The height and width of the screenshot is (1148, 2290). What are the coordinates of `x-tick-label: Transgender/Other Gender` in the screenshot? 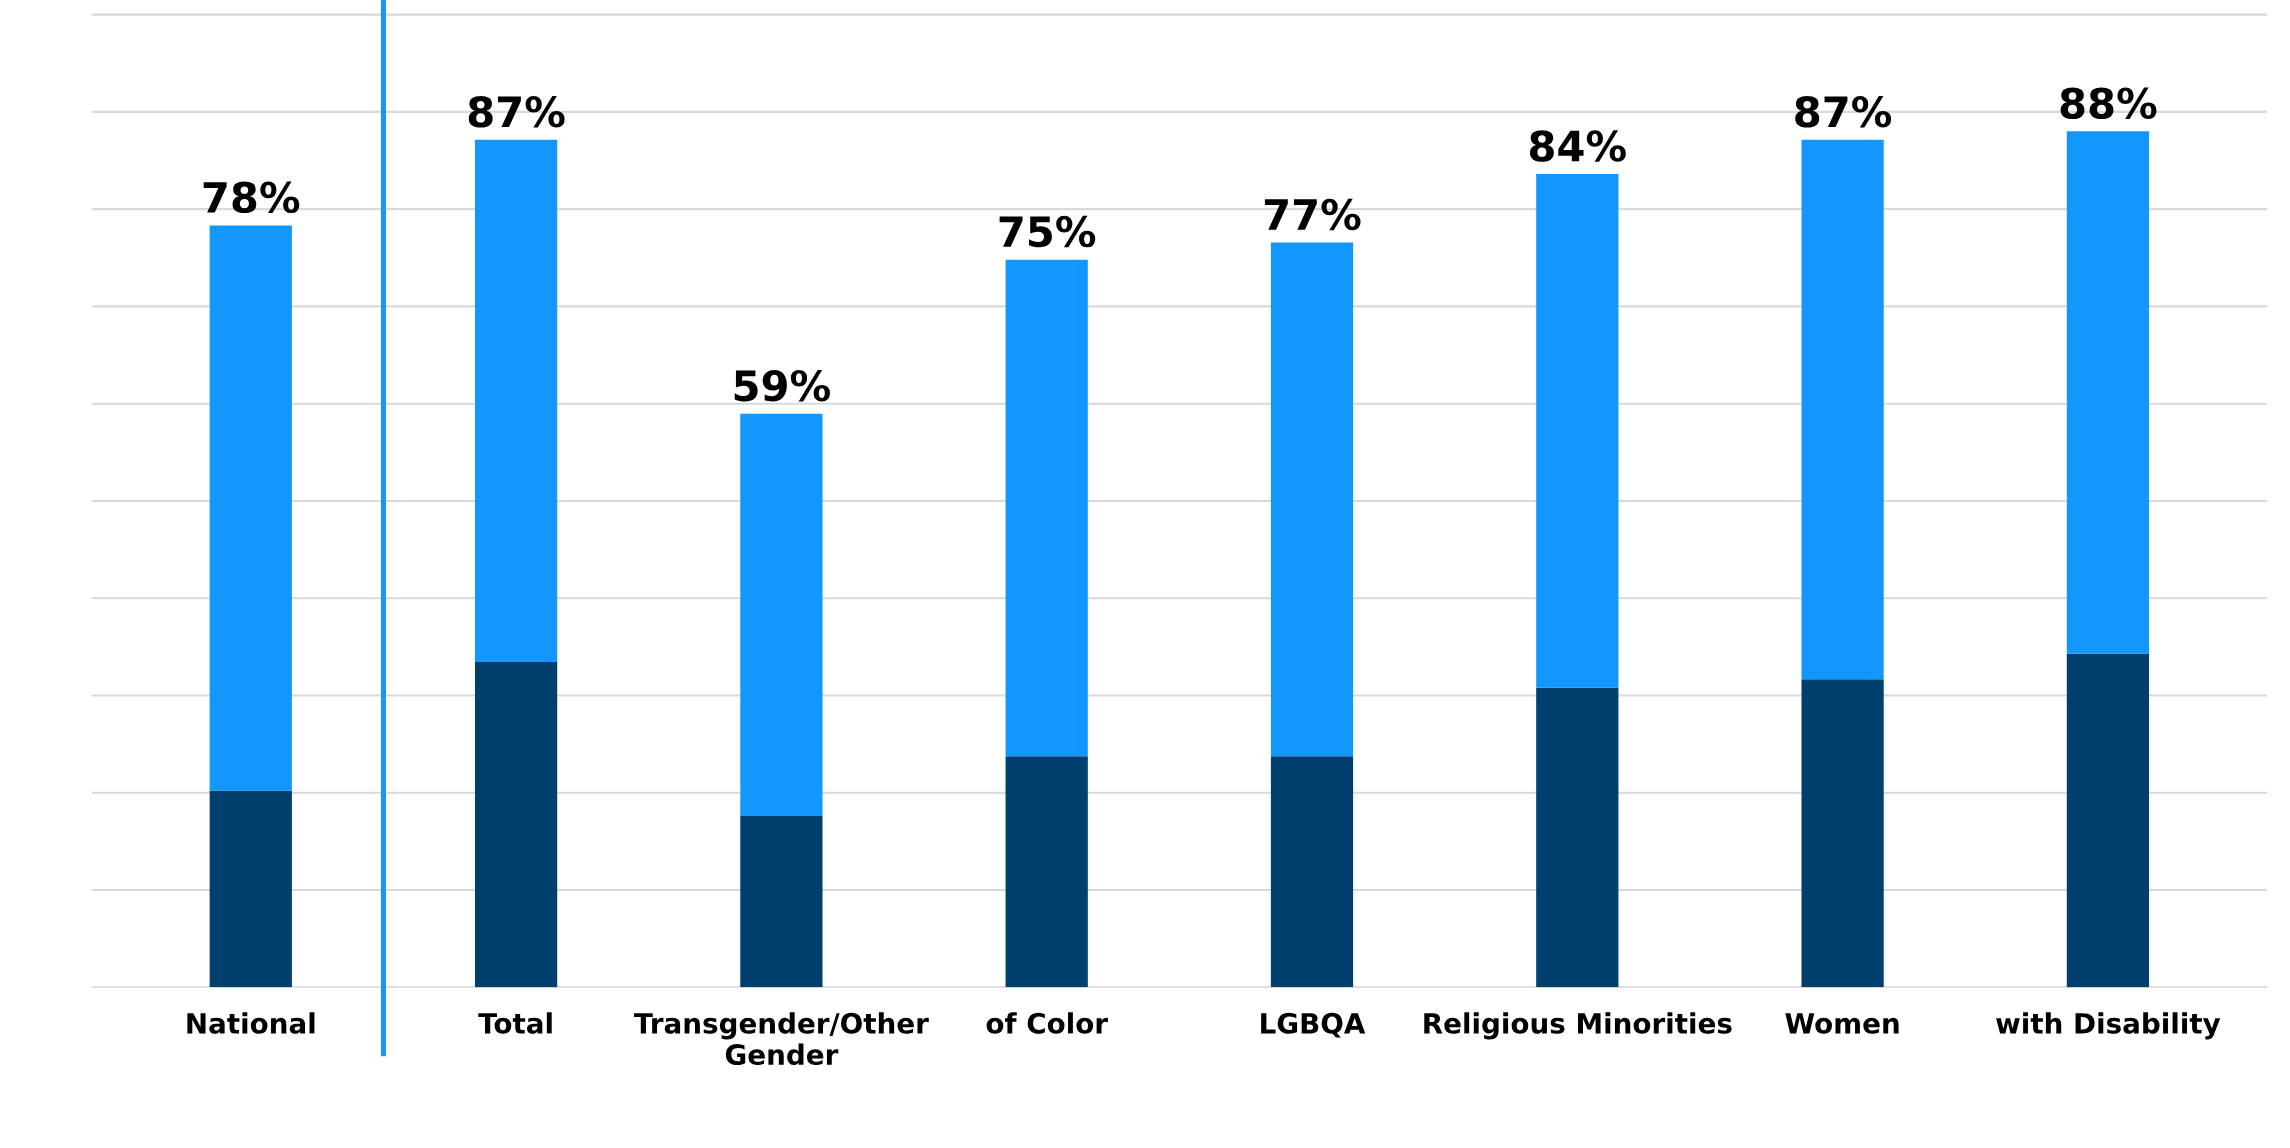 It's located at (781, 1039).